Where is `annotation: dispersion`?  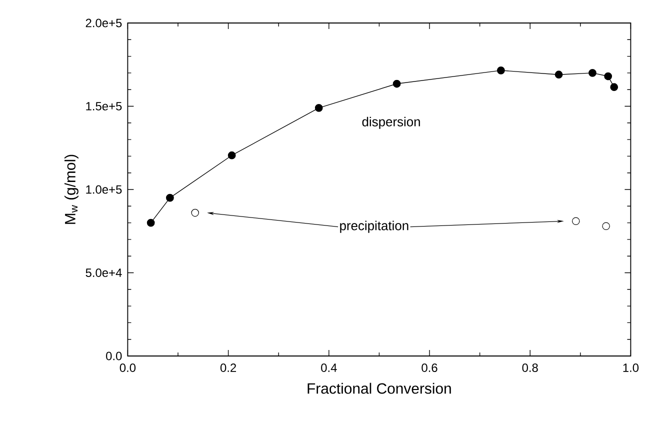 annotation: dispersion is located at coordinates (391, 122).